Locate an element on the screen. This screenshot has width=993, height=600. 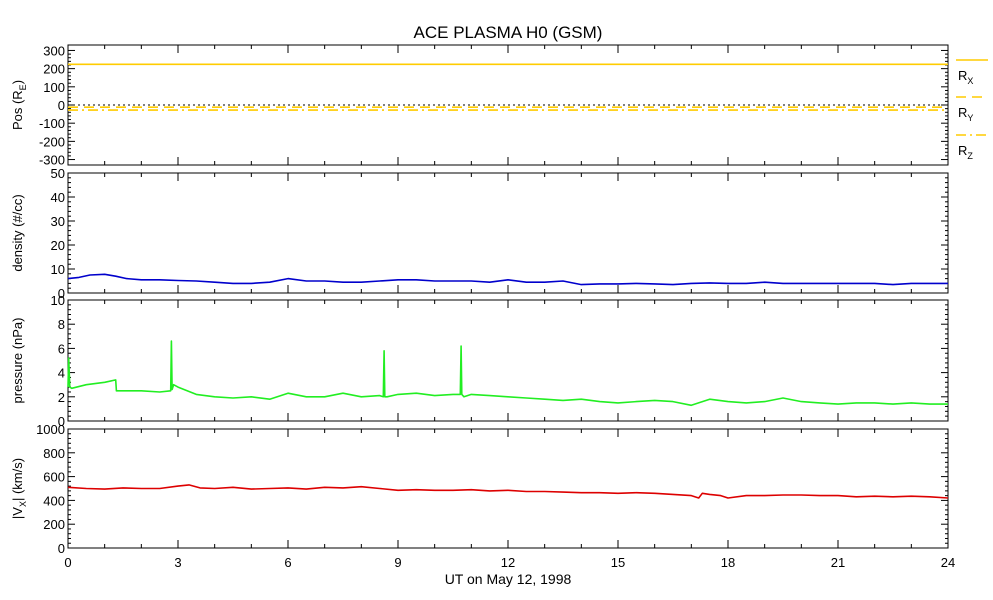
y-tick-label: 30 is located at coordinates (58, 221).